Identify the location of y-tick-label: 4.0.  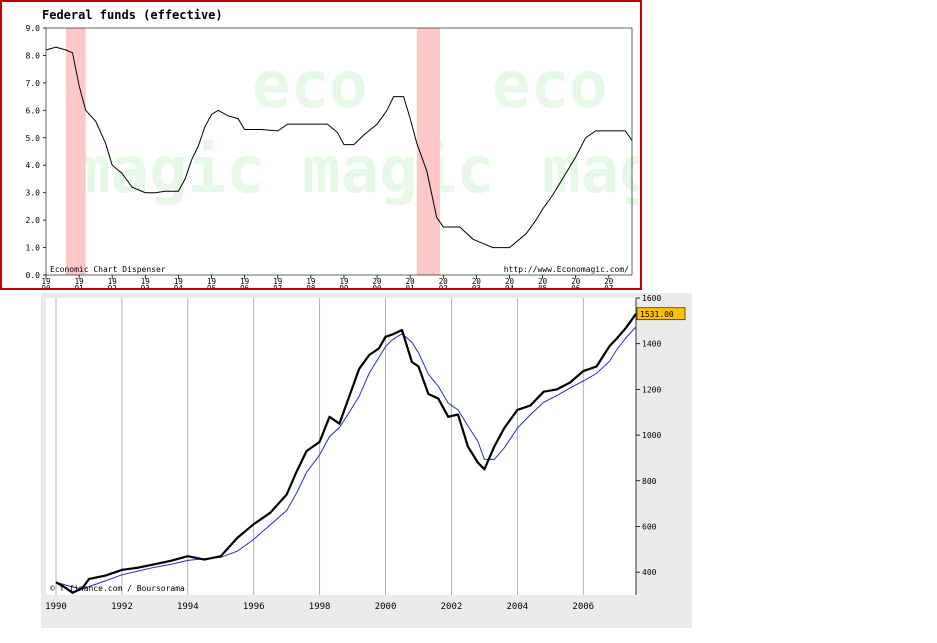
(33, 165).